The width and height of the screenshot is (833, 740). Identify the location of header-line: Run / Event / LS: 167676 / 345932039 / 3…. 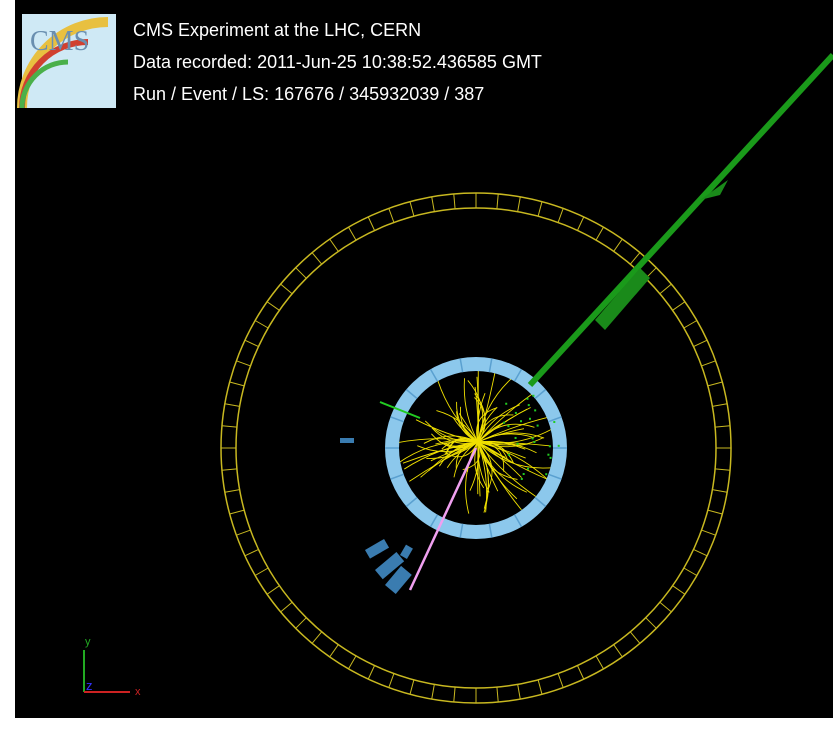
(308, 94).